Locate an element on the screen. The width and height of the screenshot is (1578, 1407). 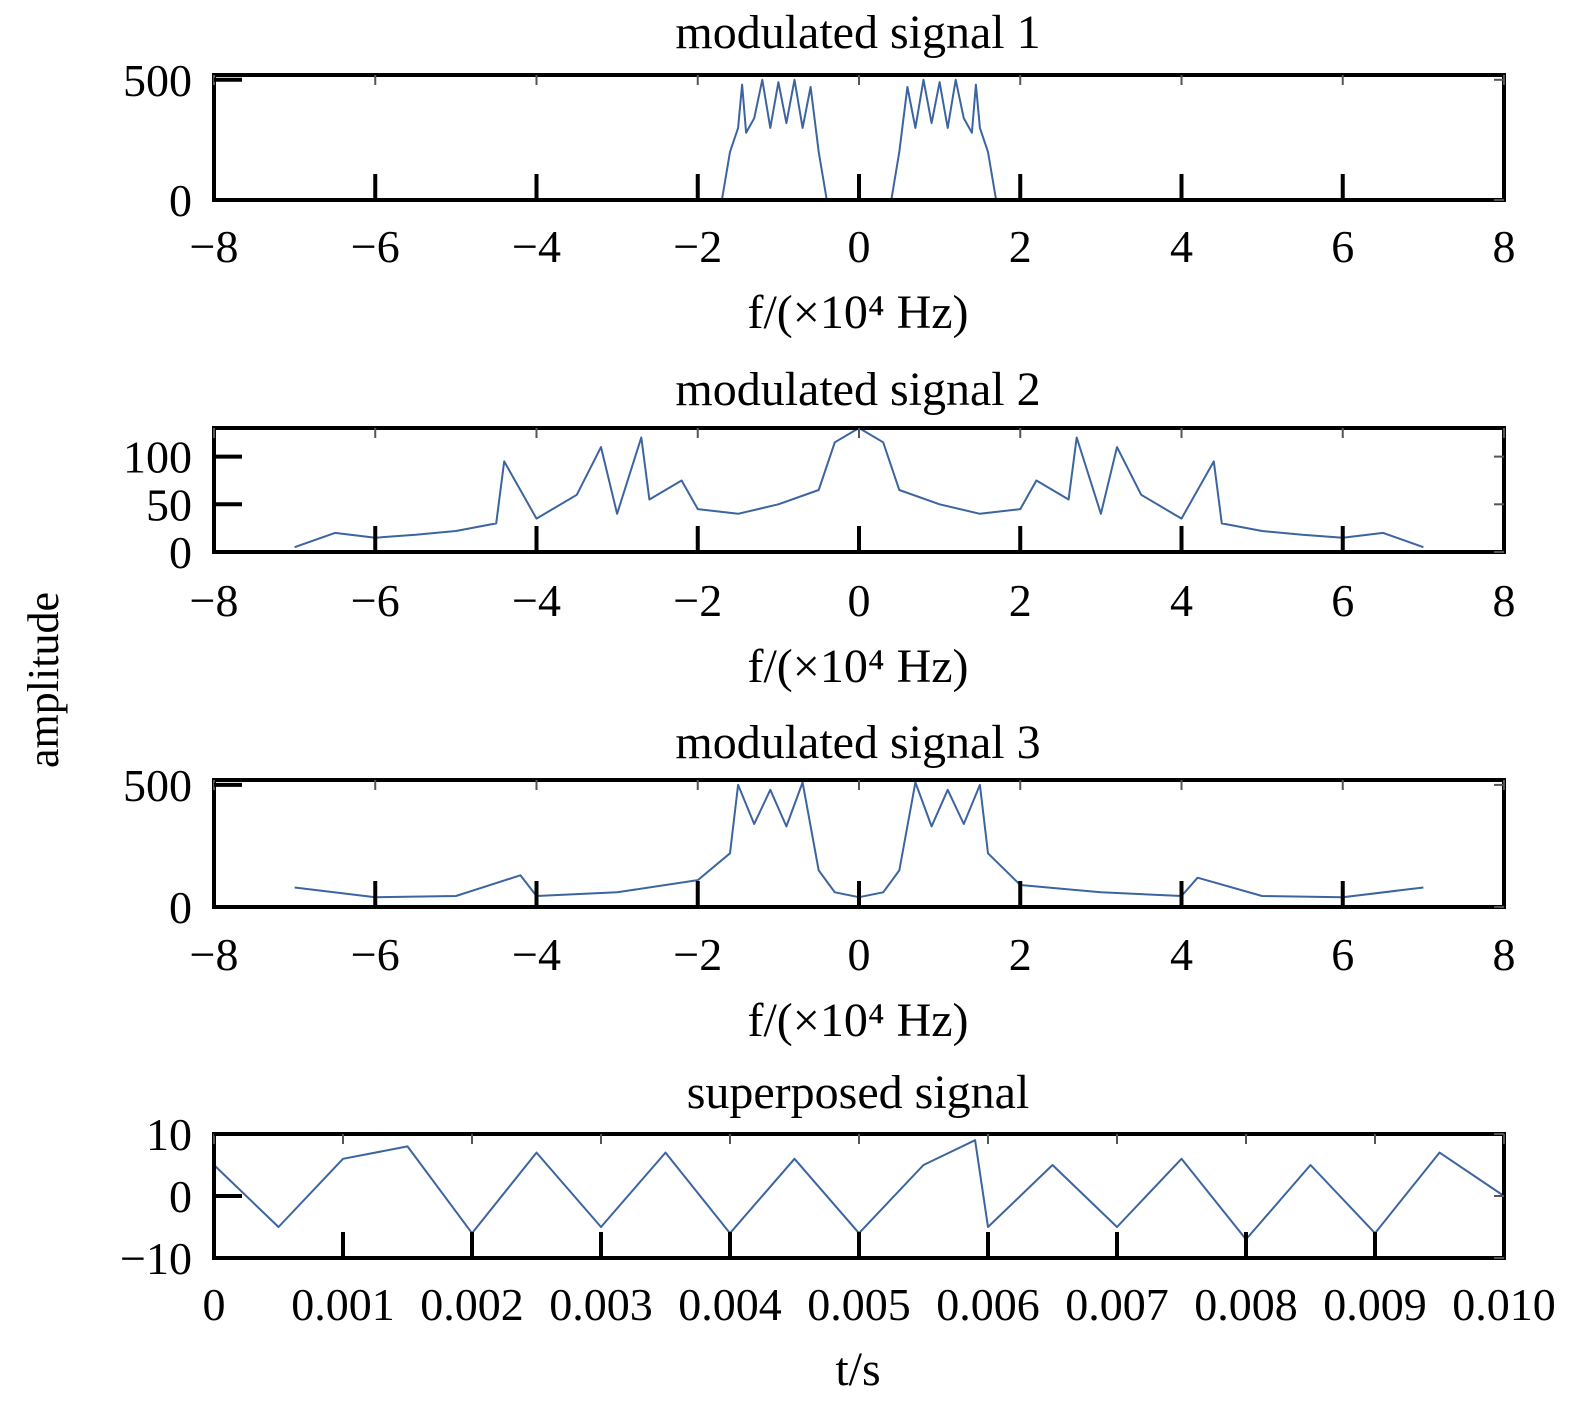
chart-1-y-tick-label: 500 is located at coordinates (157, 80).